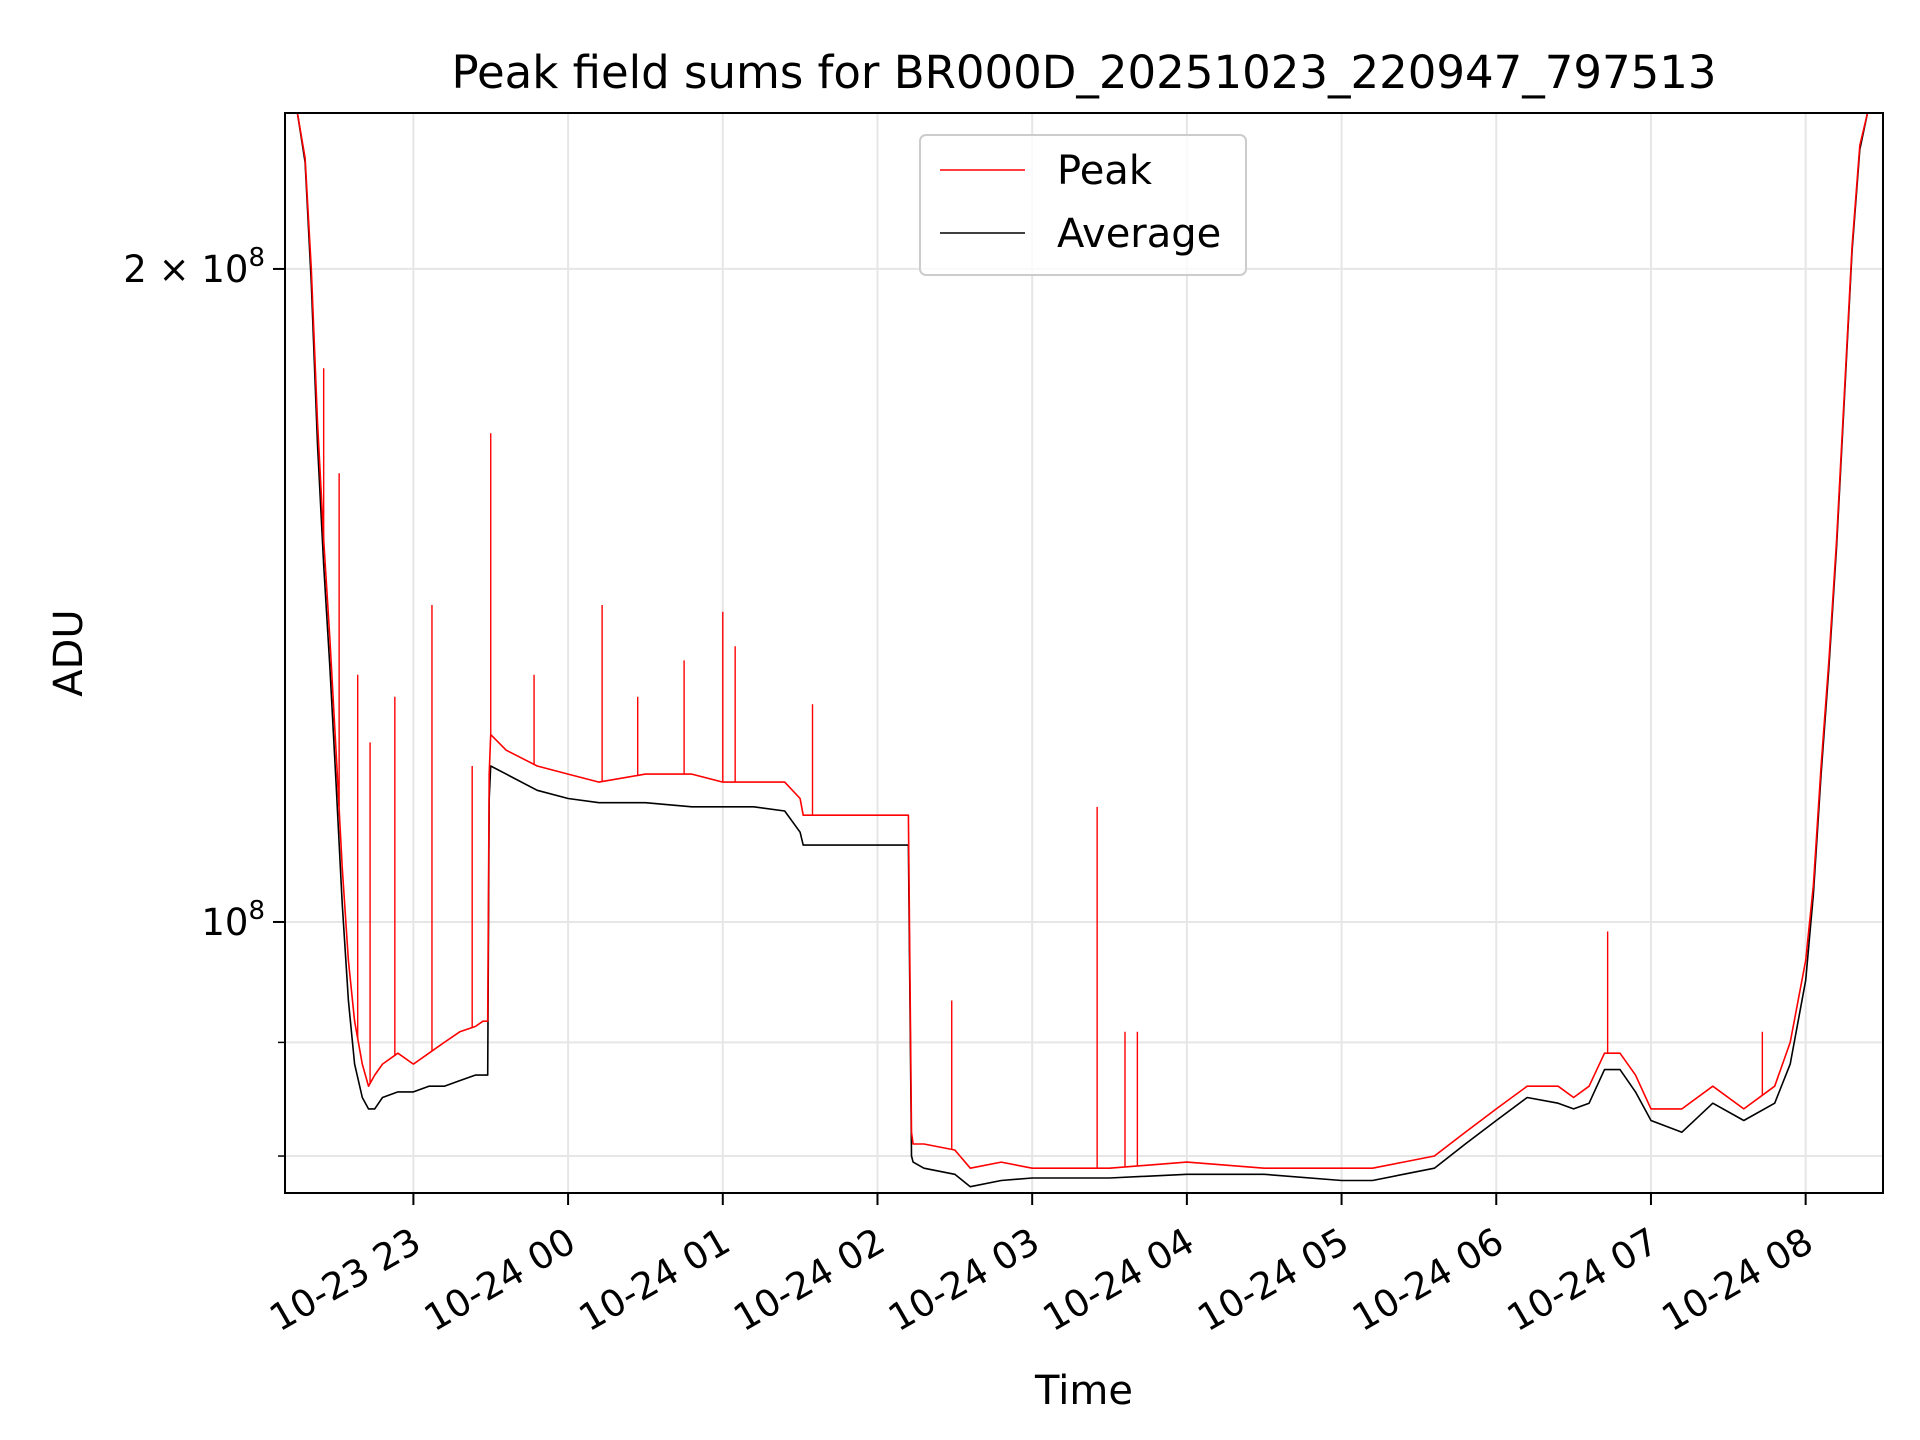 The width and height of the screenshot is (1920, 1440). I want to click on legend-label-average: Average, so click(1139, 234).